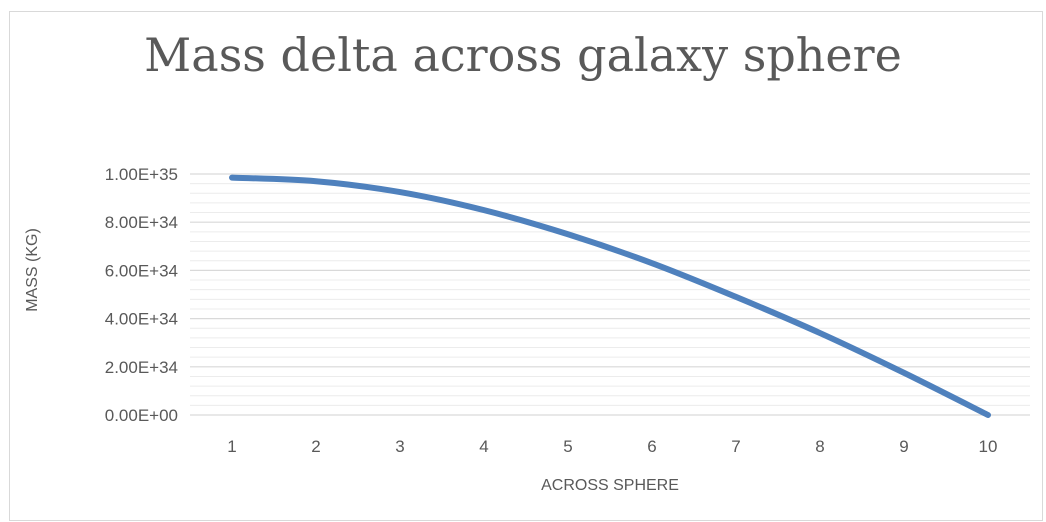  Describe the element at coordinates (399, 446) in the screenshot. I see `x-tick-label: 3` at that location.